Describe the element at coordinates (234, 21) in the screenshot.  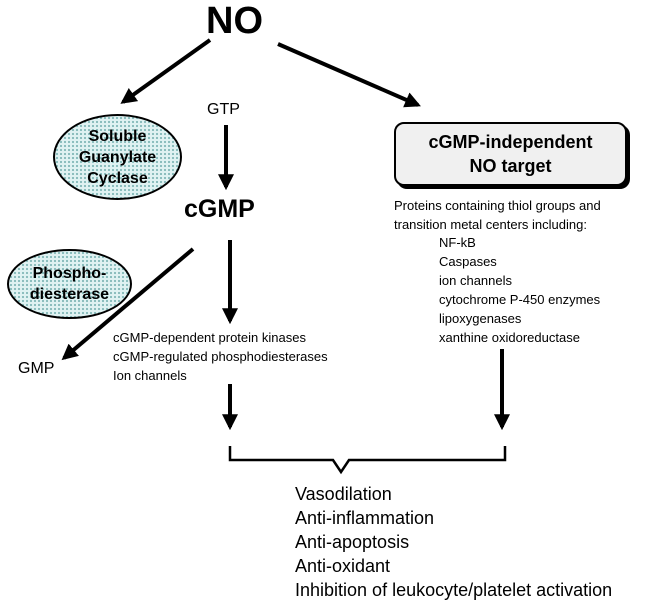
I see `no-label: NO` at that location.